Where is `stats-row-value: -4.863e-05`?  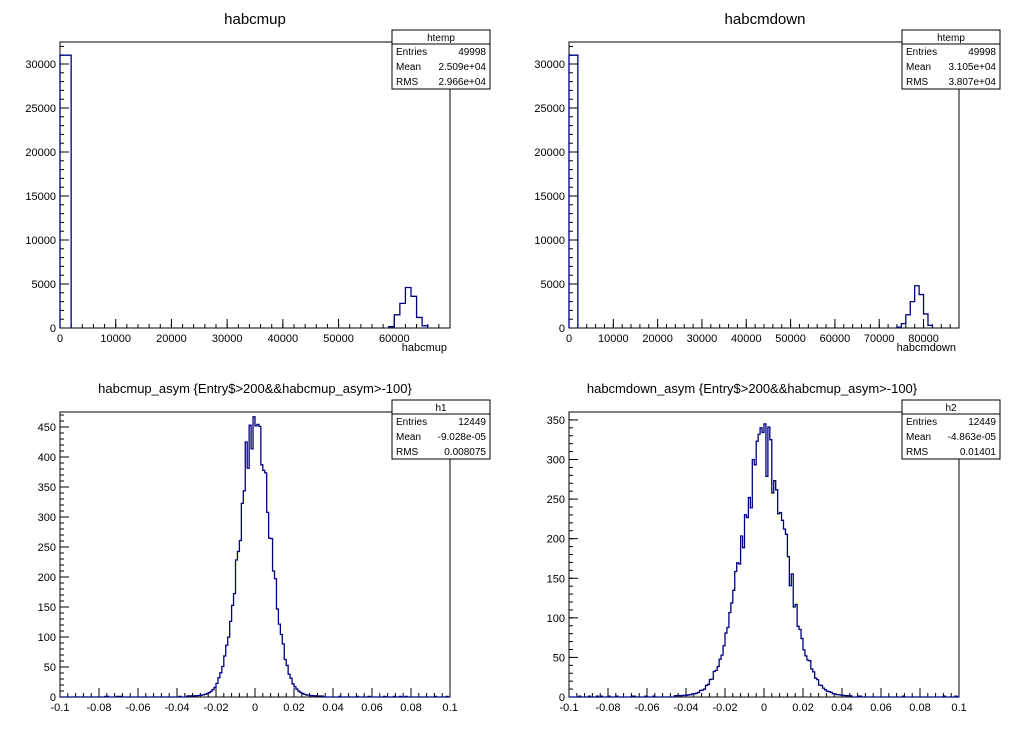
stats-row-value: -4.863e-05 is located at coordinates (972, 437).